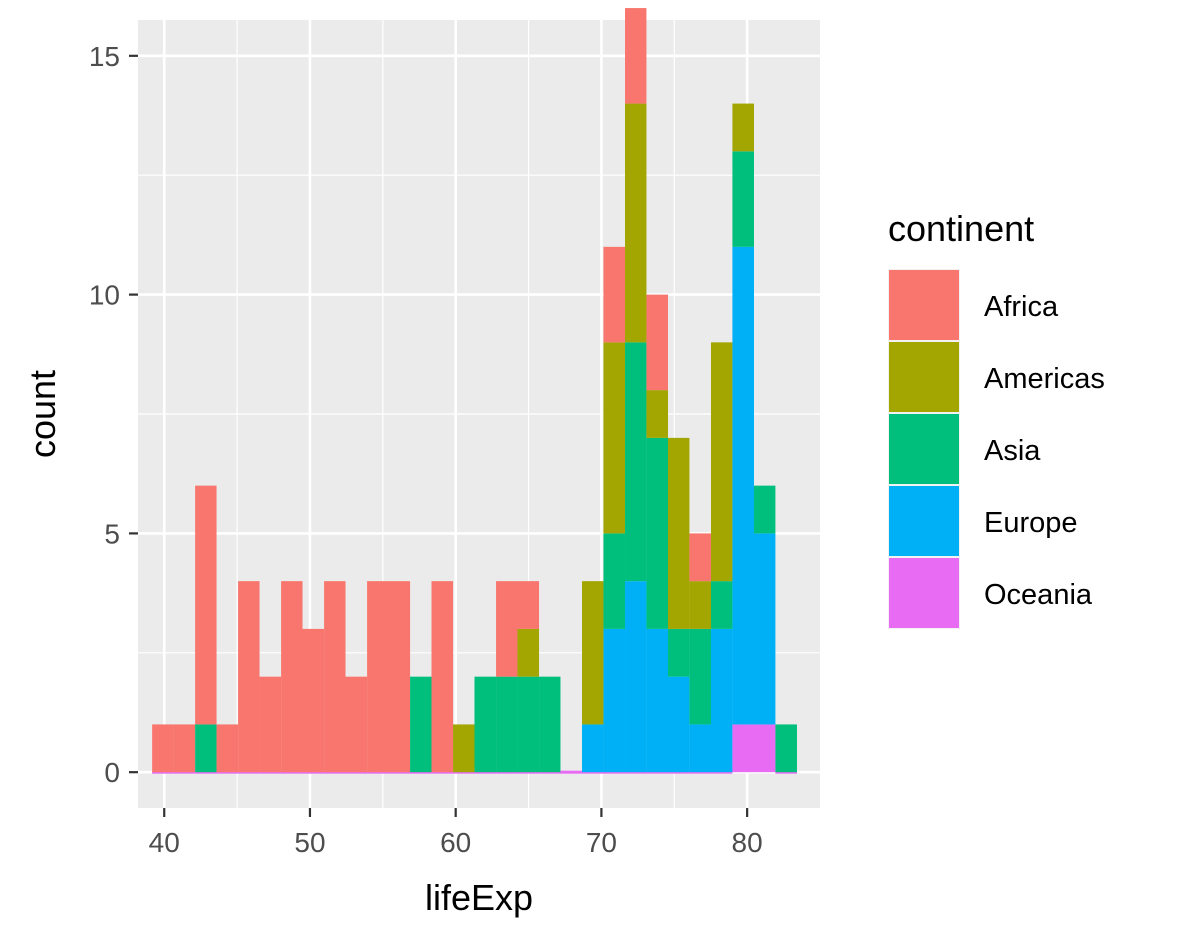 Image resolution: width=1181 pixels, height=944 pixels. I want to click on x-tick-labels: 40 50 60 70 80, so click(456, 842).